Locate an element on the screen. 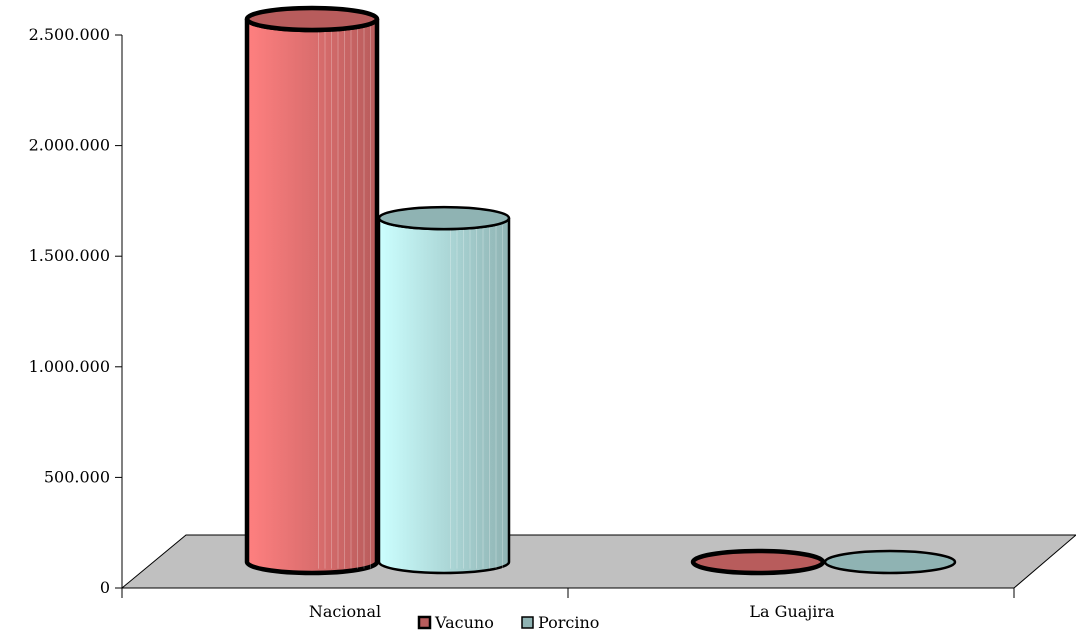 Image resolution: width=1076 pixels, height=632 pixels. y-tick-label: 1.000.000 is located at coordinates (69, 366).